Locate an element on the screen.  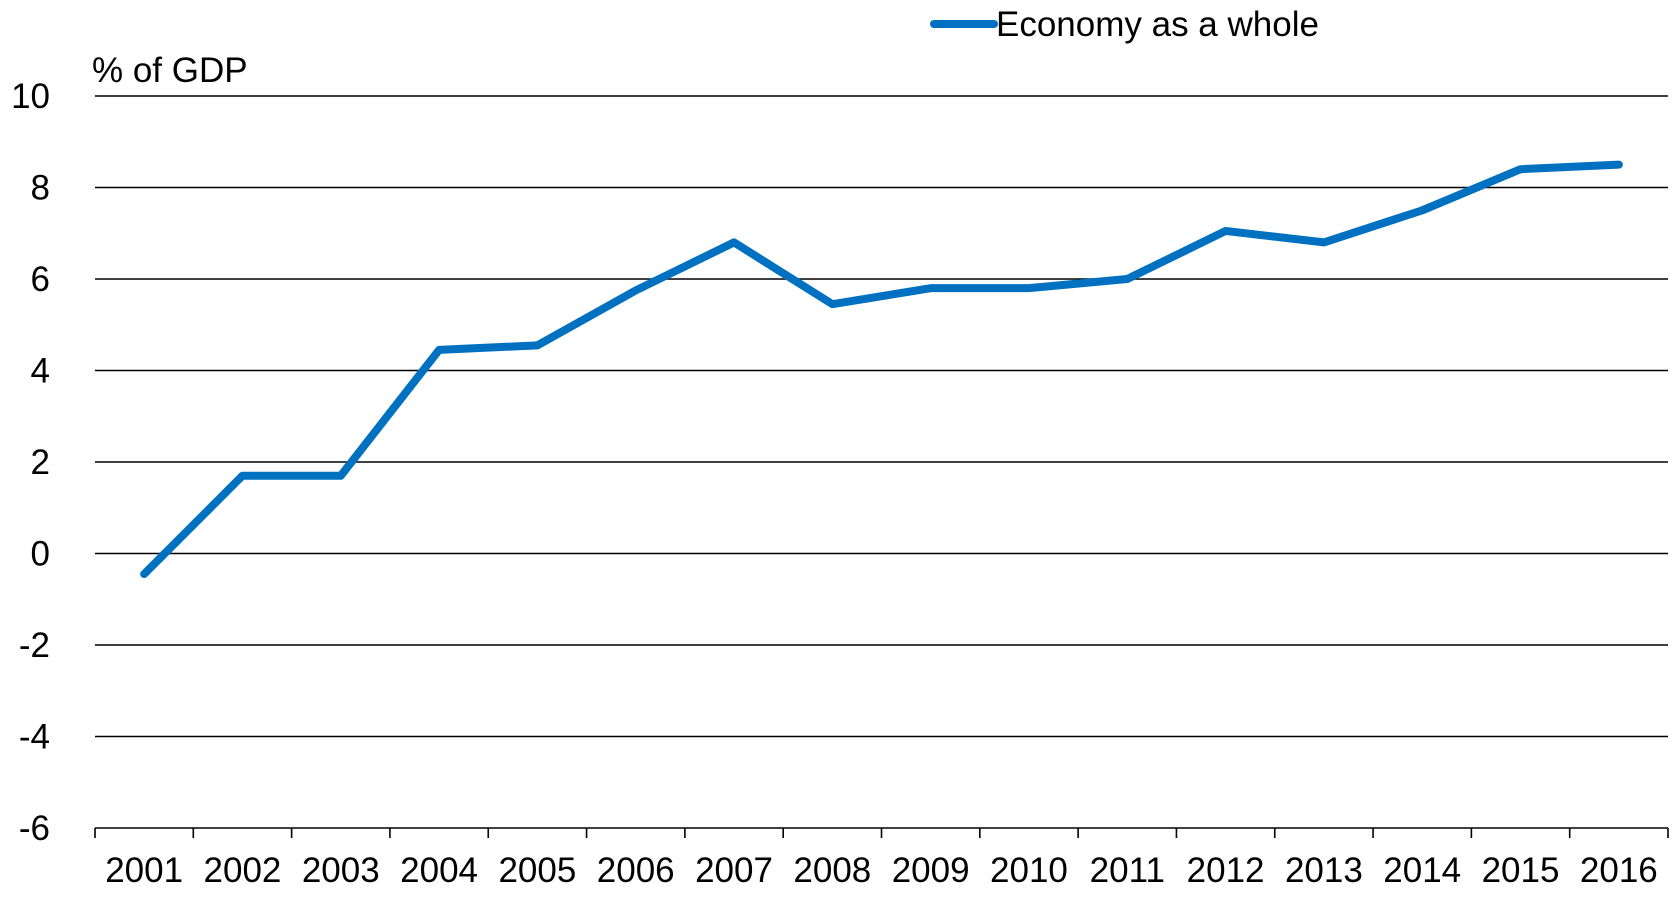
y-tick-label: -4 is located at coordinates (34, 737).